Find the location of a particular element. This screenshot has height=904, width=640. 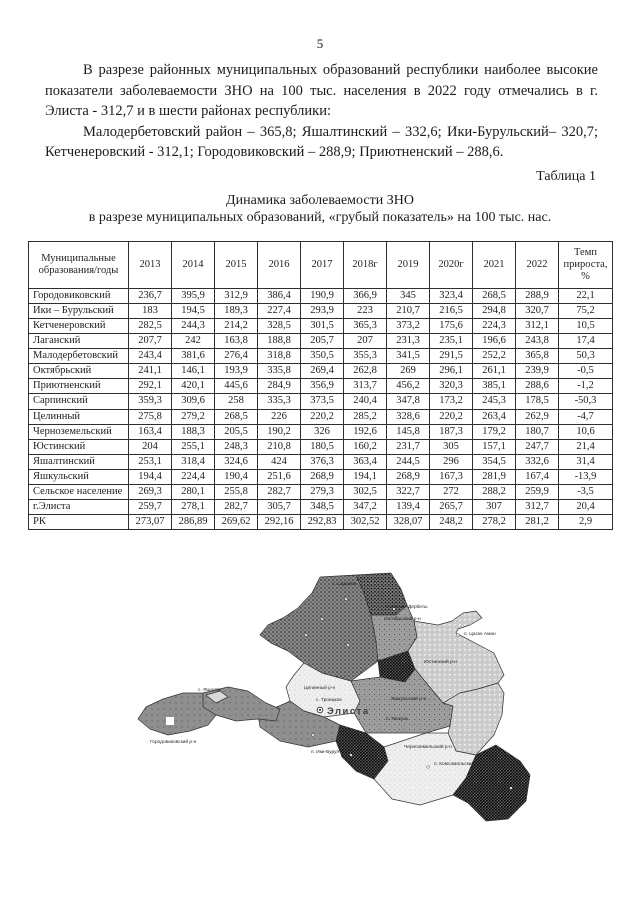

value-cell: 272 is located at coordinates (451, 491).